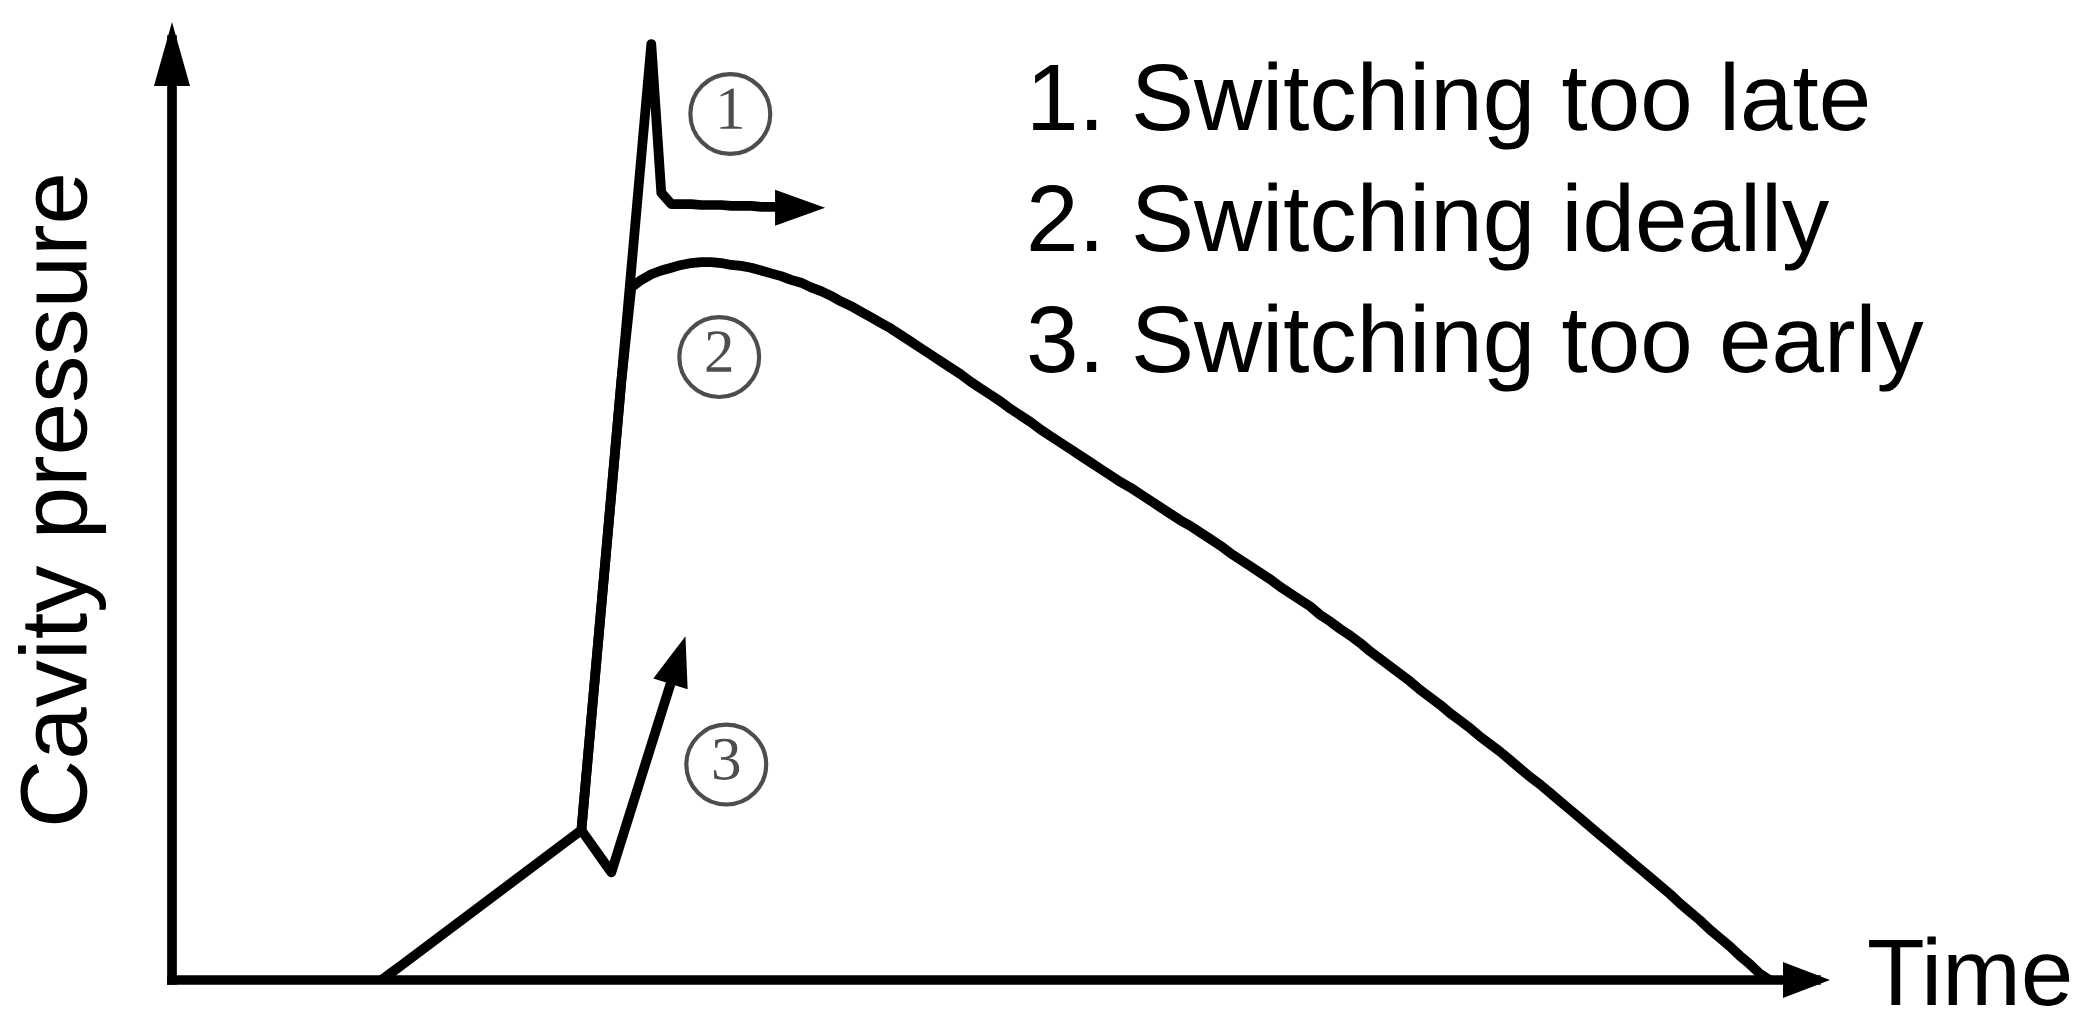  What do you see at coordinates (1476, 347) in the screenshot?
I see `annotation: 3. Switching too early` at bounding box center [1476, 347].